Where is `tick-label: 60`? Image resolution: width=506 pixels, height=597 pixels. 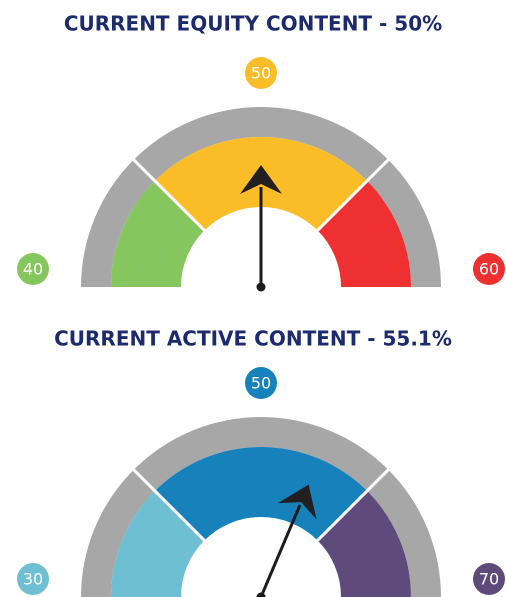
tick-label: 60 is located at coordinates (489, 269).